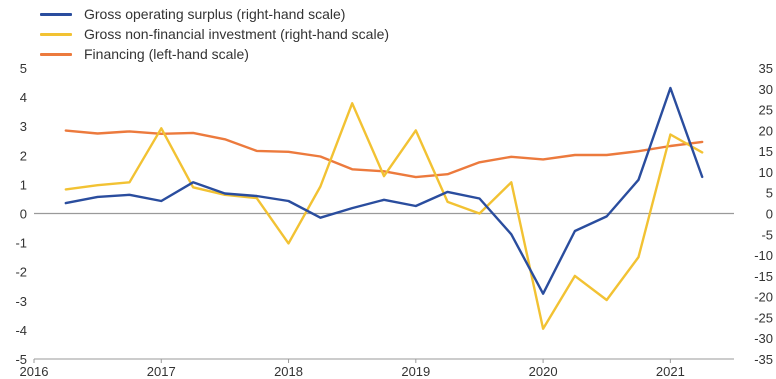  I want to click on x-tick-label: 2021, so click(670, 371).